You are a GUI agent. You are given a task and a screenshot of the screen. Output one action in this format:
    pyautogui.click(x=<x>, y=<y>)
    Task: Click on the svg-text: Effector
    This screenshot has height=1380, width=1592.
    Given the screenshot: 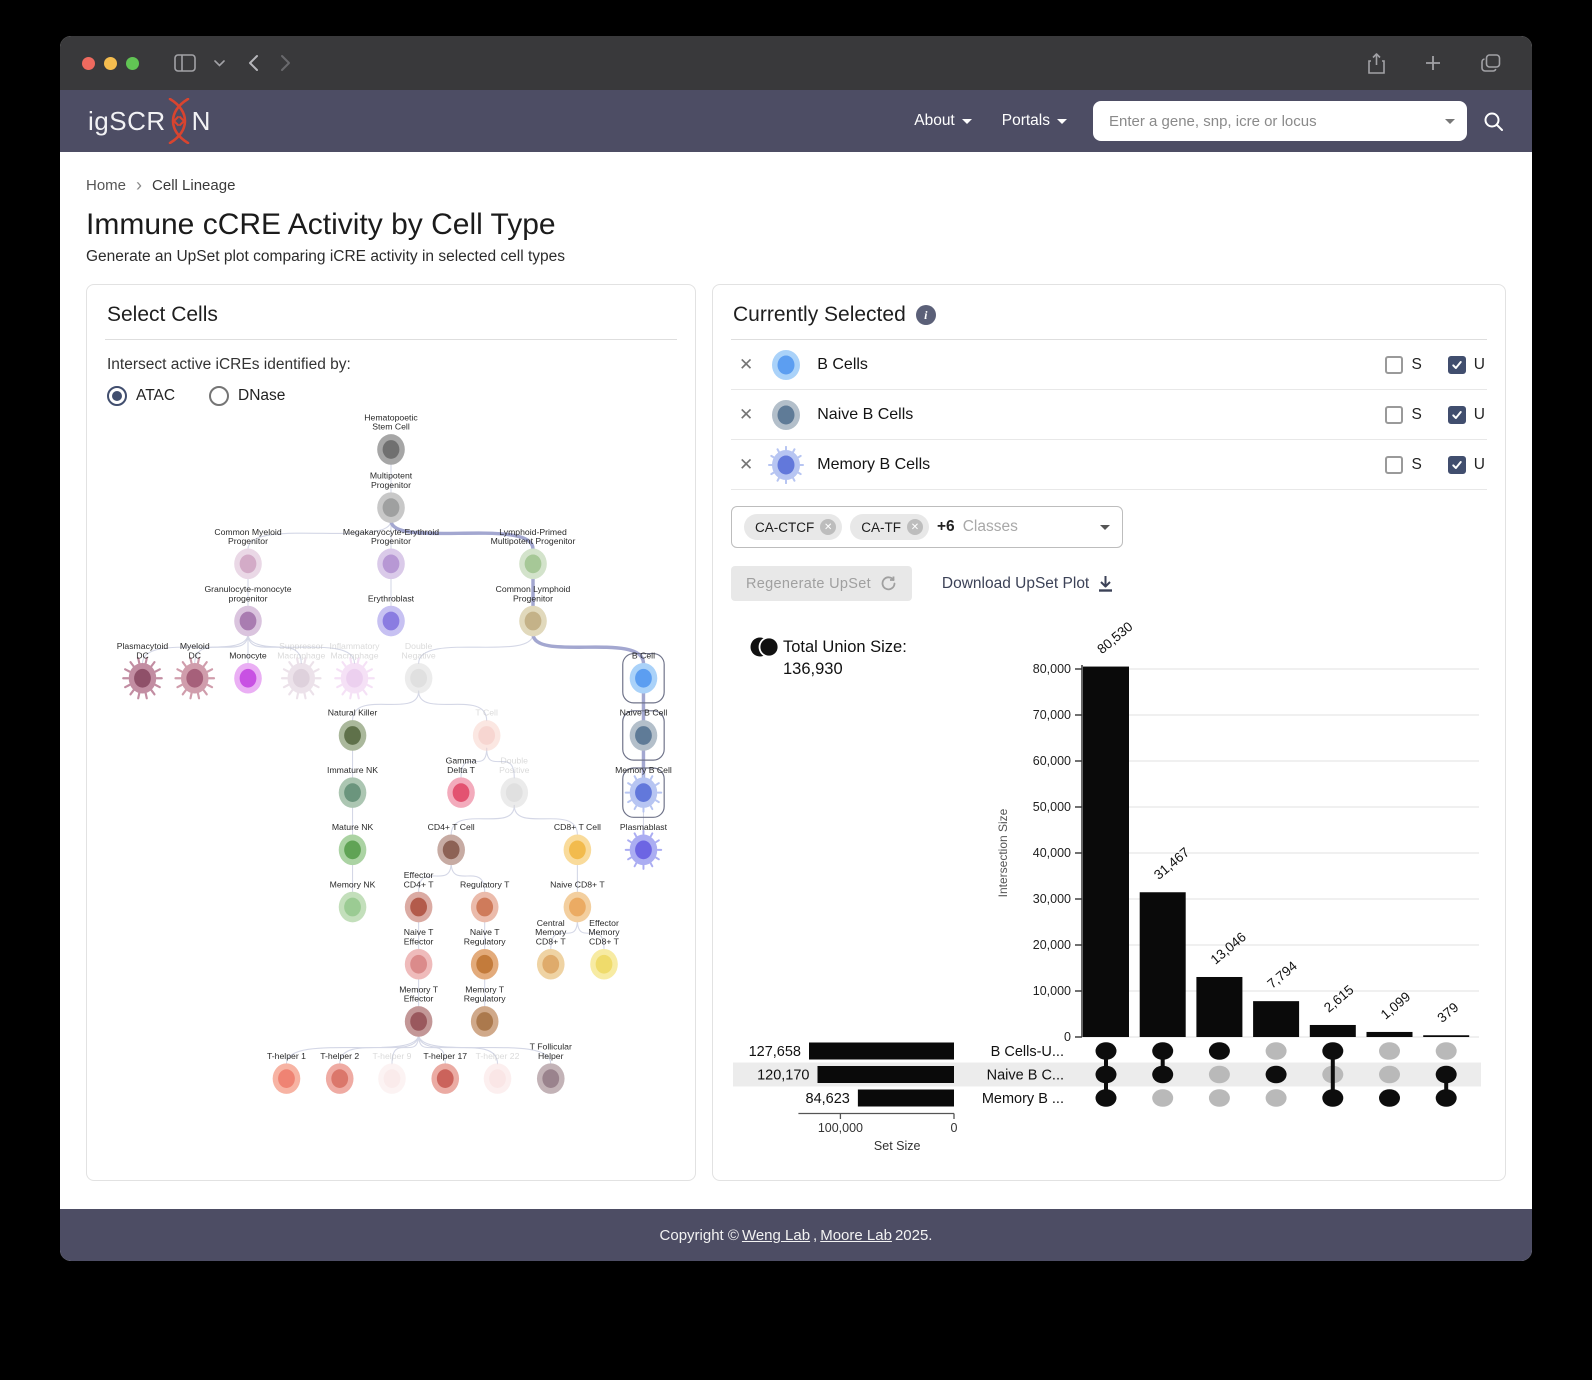 What is the action you would take?
    pyautogui.click(x=419, y=875)
    